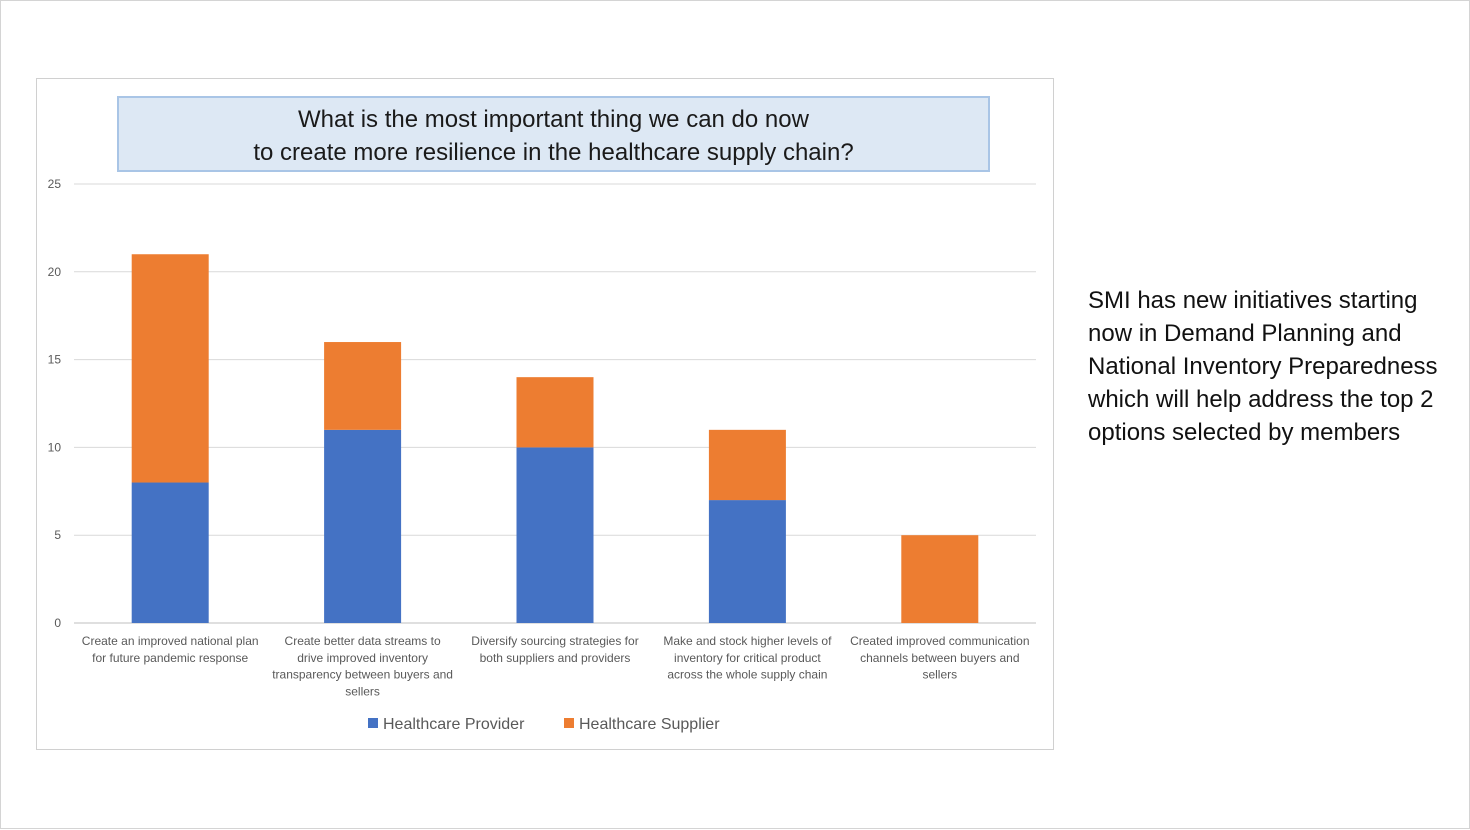 Image resolution: width=1470 pixels, height=830 pixels. I want to click on legend-label: Healthcare Supplier, so click(649, 724).